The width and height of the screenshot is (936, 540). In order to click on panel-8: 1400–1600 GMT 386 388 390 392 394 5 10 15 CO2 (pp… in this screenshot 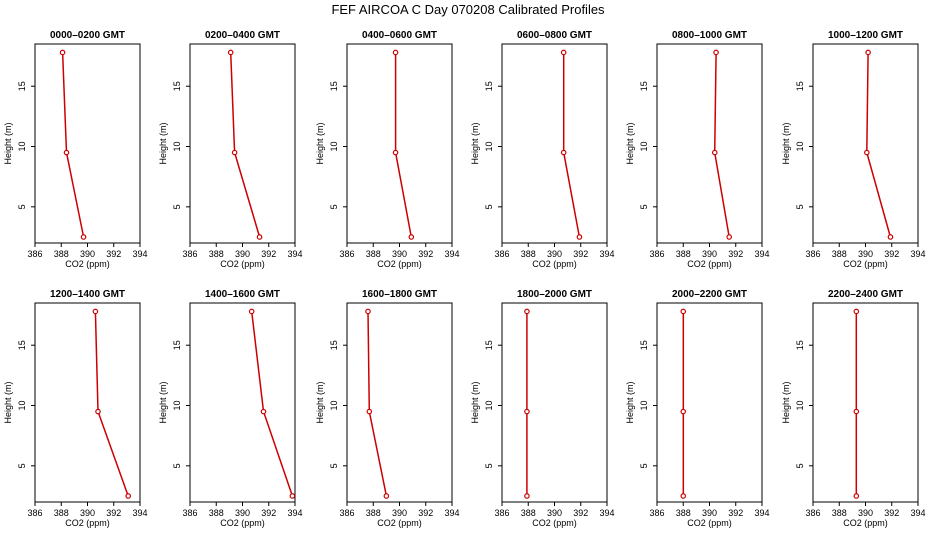, I will do `click(230, 408)`.